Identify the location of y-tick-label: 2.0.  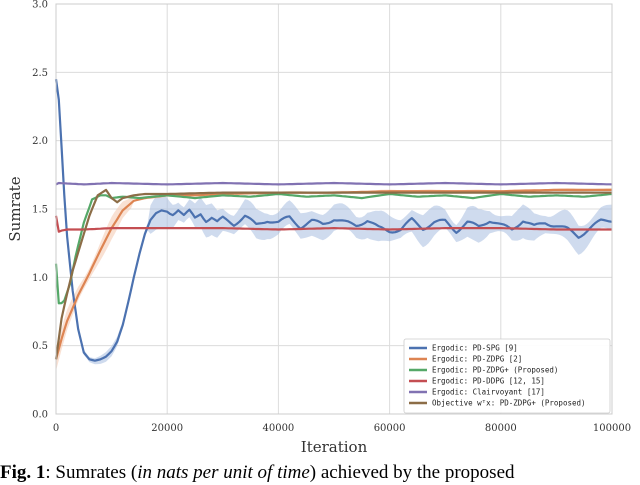
(40, 141).